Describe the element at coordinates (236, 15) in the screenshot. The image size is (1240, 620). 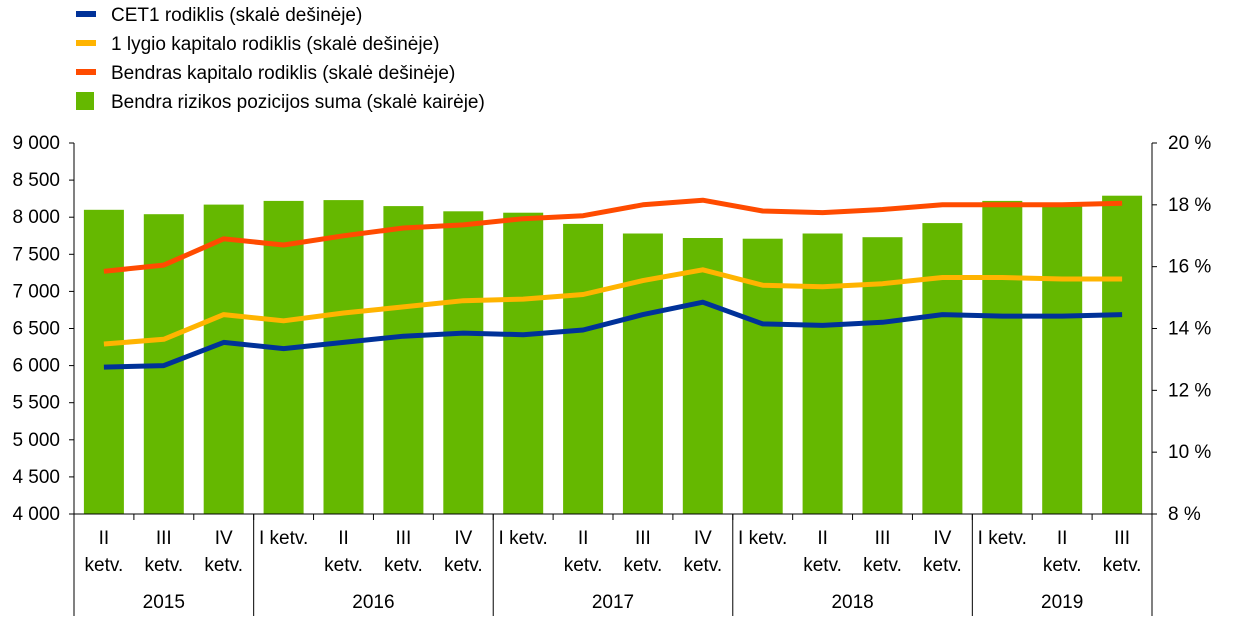
I see `legend-label-0: CET1 rodiklis (skalė dešinėje)` at that location.